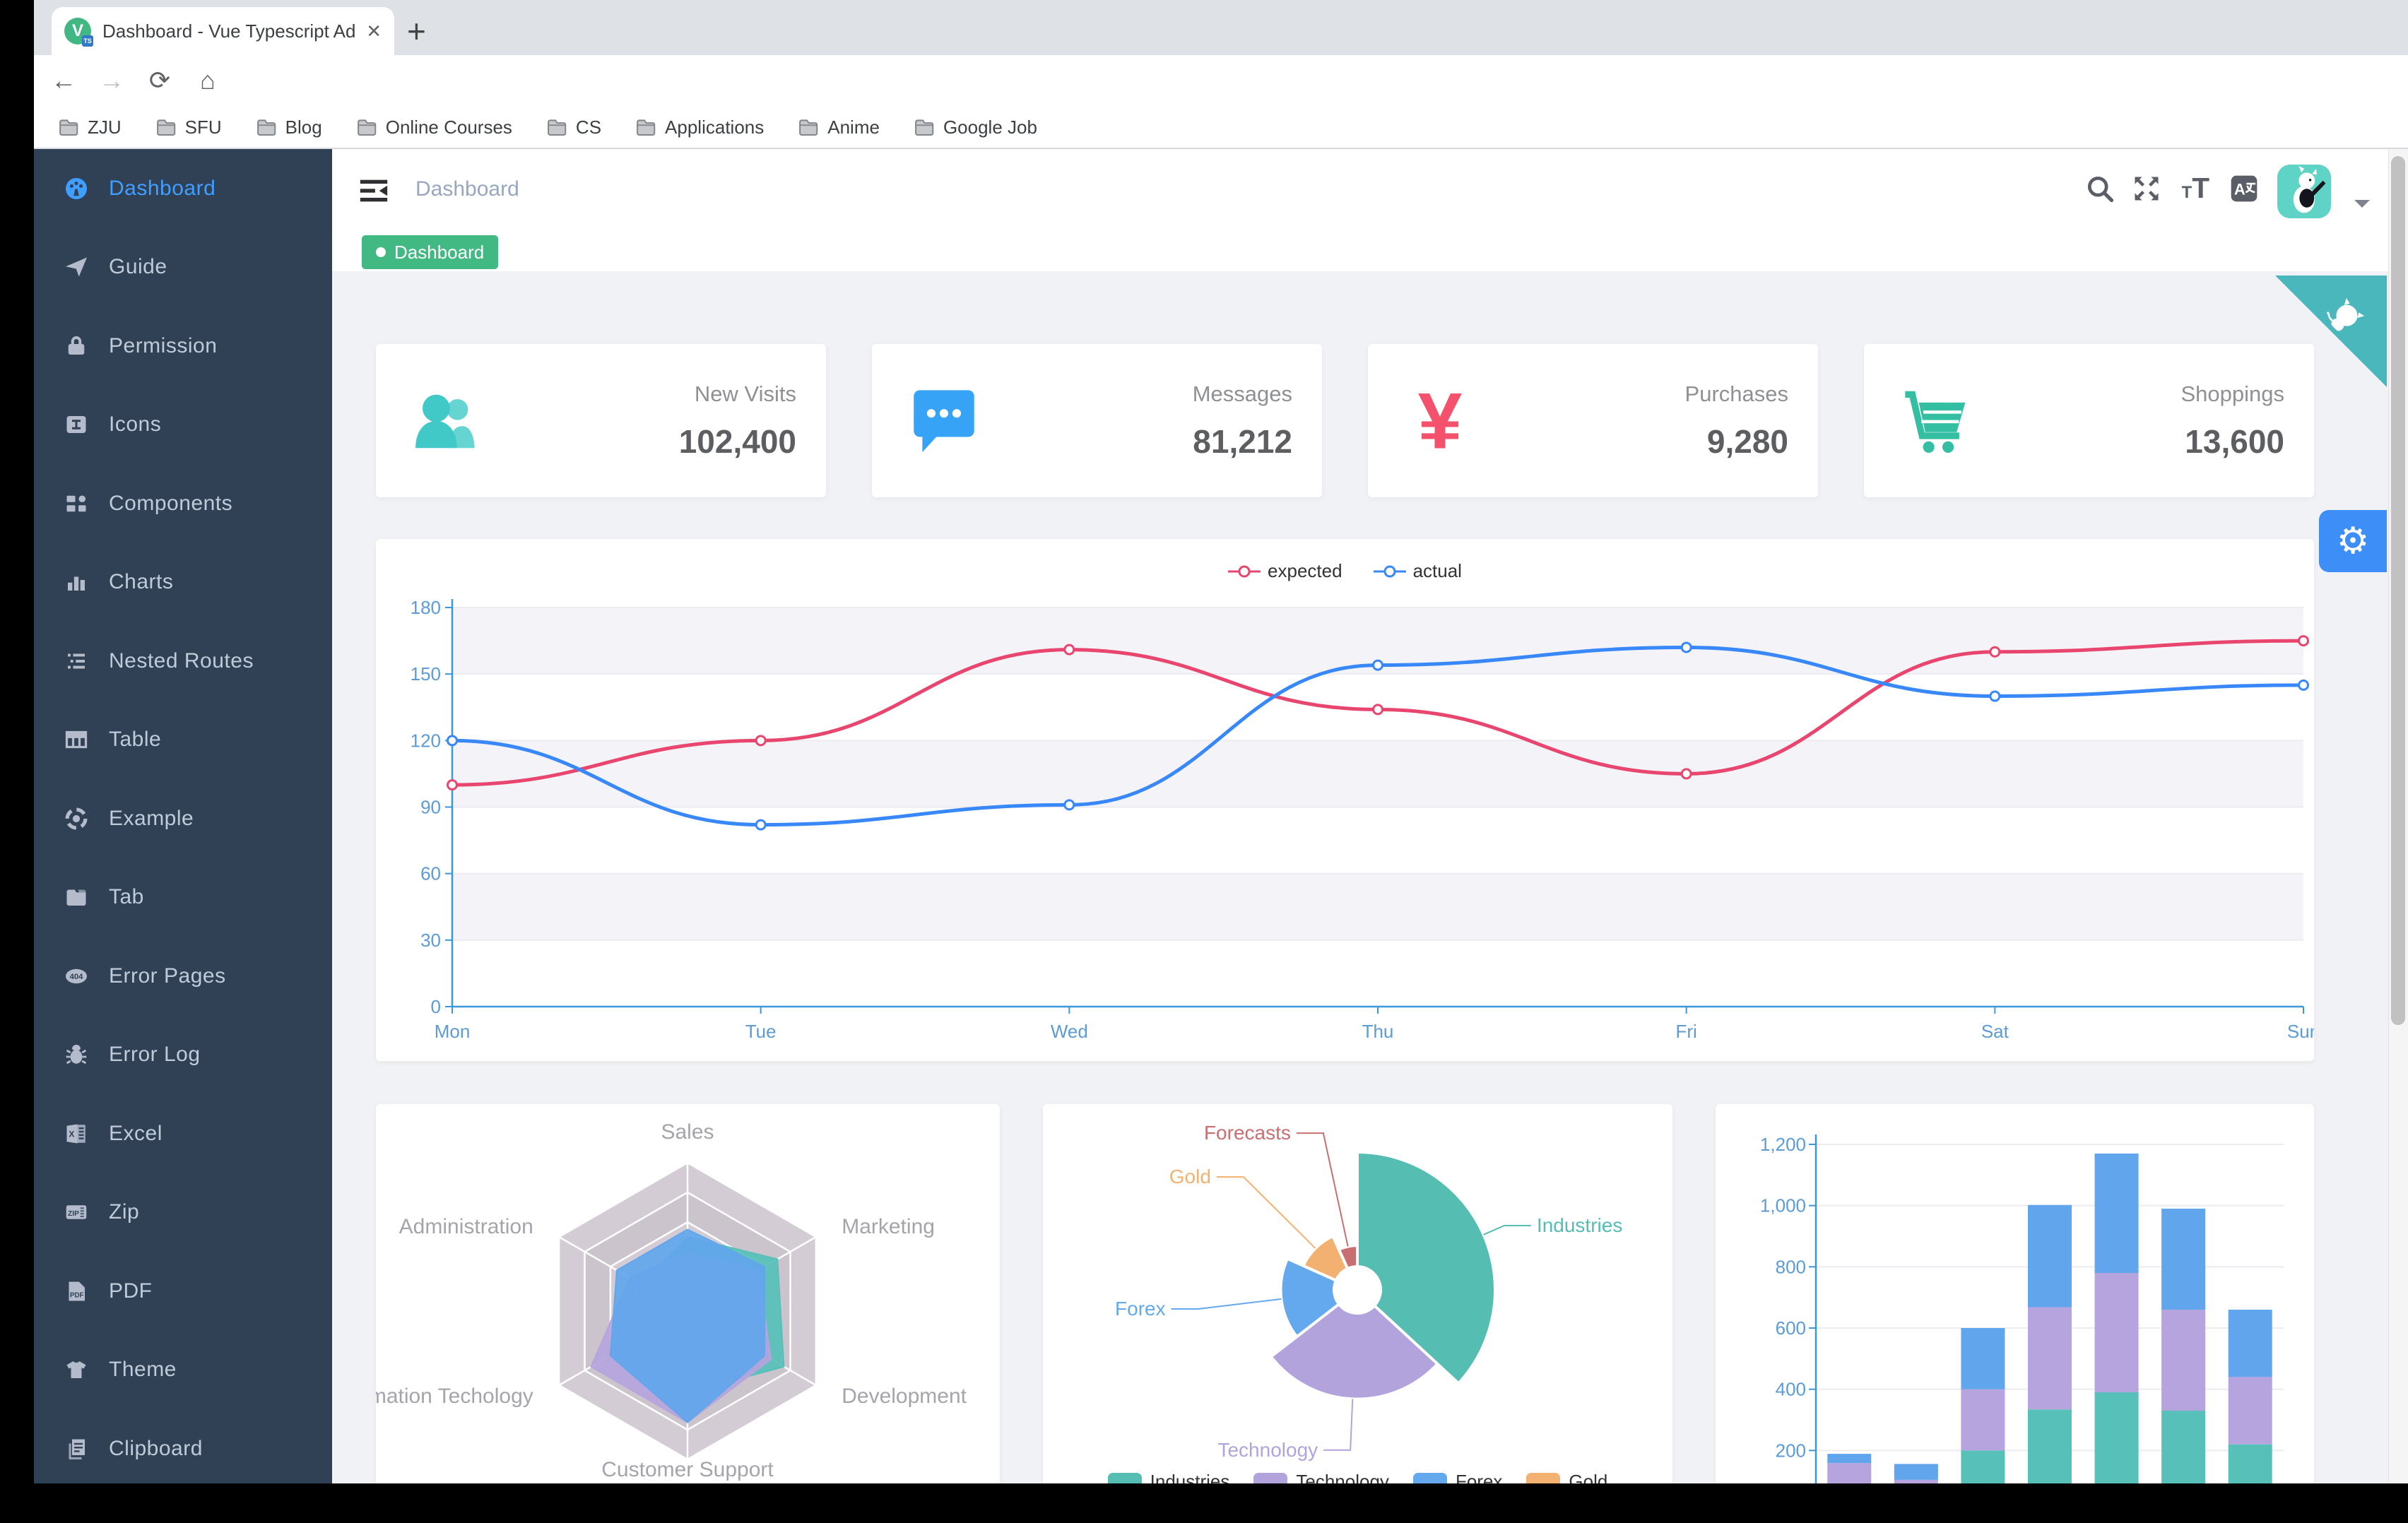  I want to click on legend-item: actual, so click(1417, 571).